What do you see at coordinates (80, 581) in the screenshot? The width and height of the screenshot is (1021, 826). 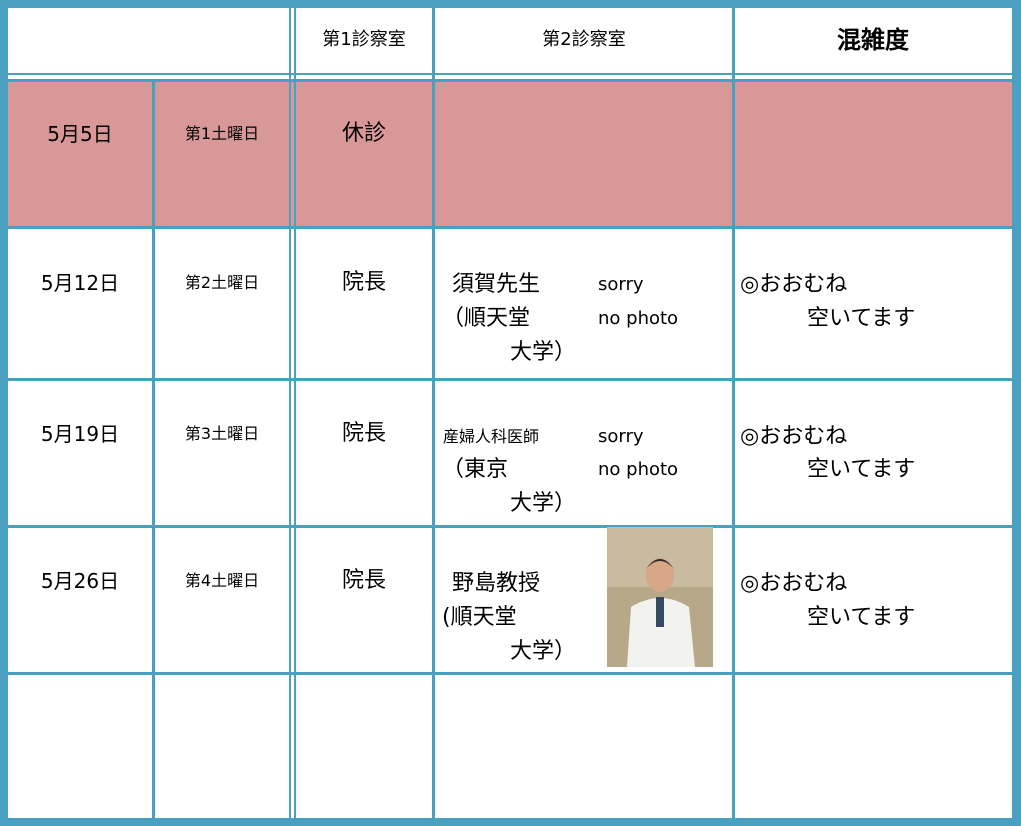 I see `date: 5月26日` at bounding box center [80, 581].